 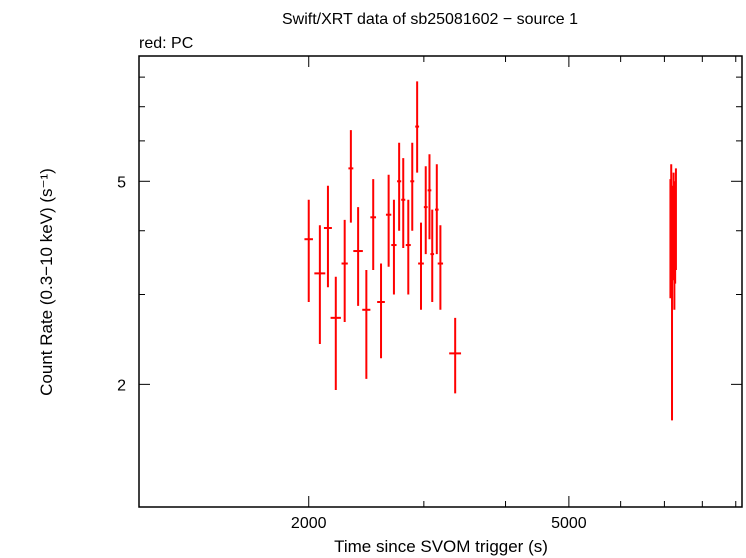 I want to click on chart-title: Swift/XRT data of sb25081602 − source 1, so click(x=430, y=19).